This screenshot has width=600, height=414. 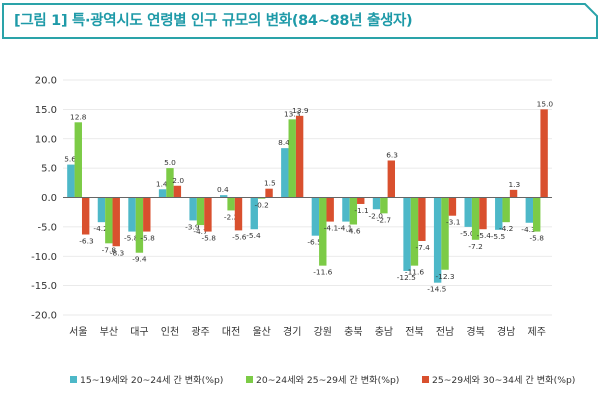 What do you see at coordinates (78, 116) in the screenshot?
I see `data-label: 12.8` at bounding box center [78, 116].